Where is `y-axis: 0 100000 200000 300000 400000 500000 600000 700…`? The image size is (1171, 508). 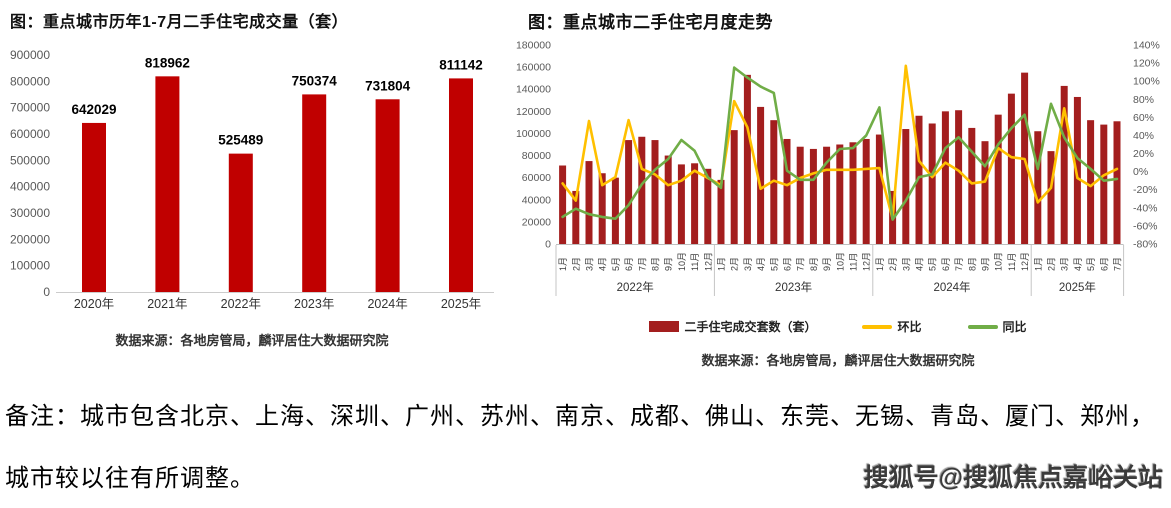 y-axis: 0 100000 200000 300000 400000 500000 600000 700… is located at coordinates (30, 173).